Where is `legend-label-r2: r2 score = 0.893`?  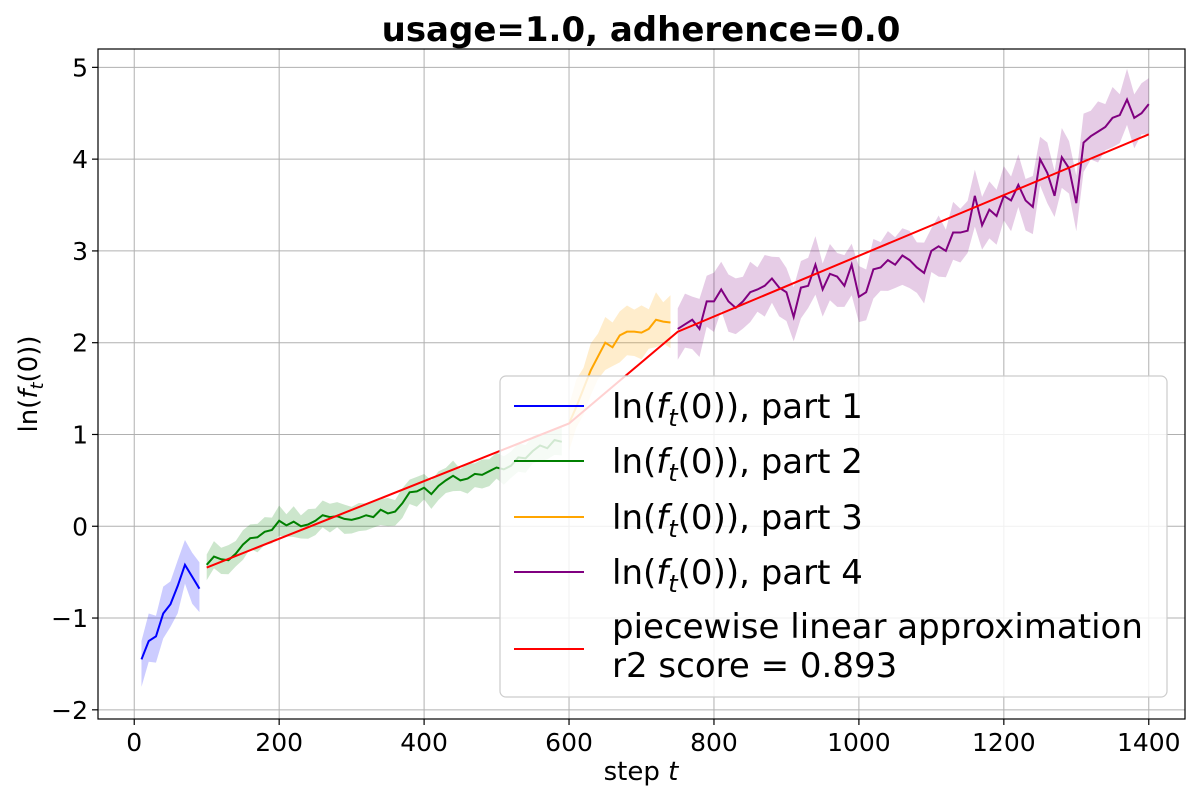 legend-label-r2: r2 score = 0.893 is located at coordinates (754, 666).